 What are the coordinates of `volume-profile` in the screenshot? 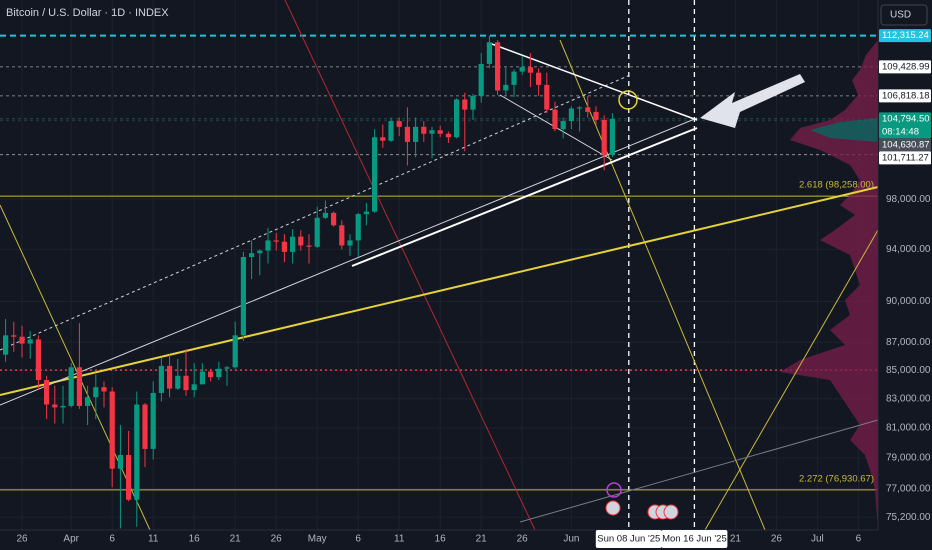 It's located at (829, 285).